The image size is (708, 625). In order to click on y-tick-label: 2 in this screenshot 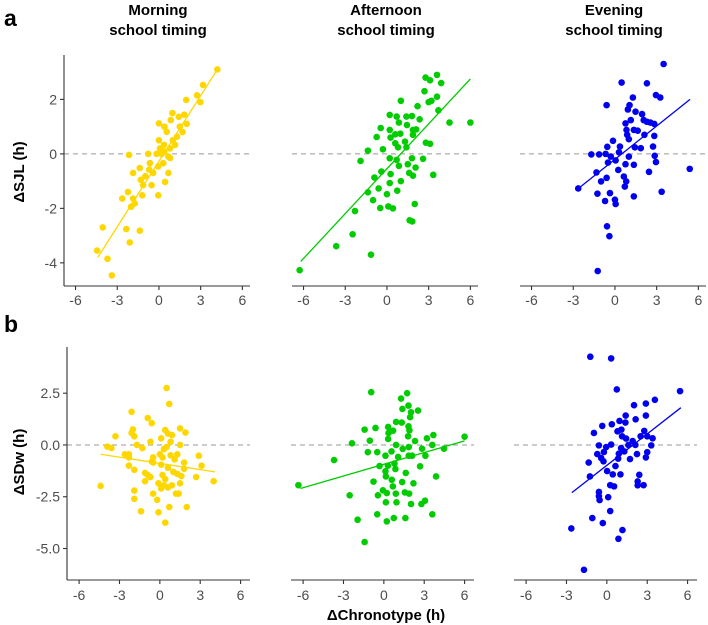, I will do `click(53, 99)`.